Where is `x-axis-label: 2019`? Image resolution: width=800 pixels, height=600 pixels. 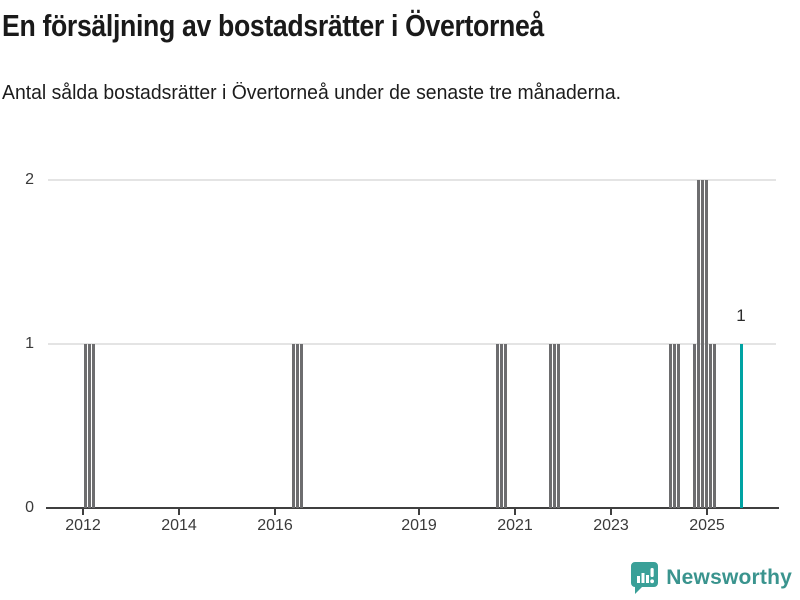 x-axis-label: 2019 is located at coordinates (419, 525).